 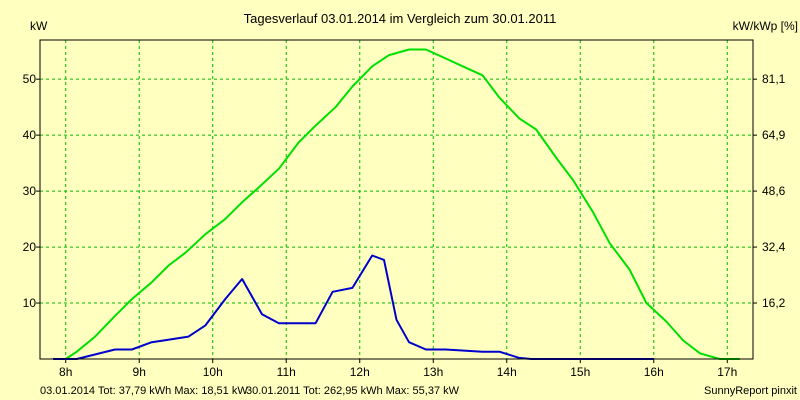 I want to click on legend-entry-2011: 30.01.2011 Tot: 262,95 kWh Max: 55,37 kW, so click(x=353, y=391).